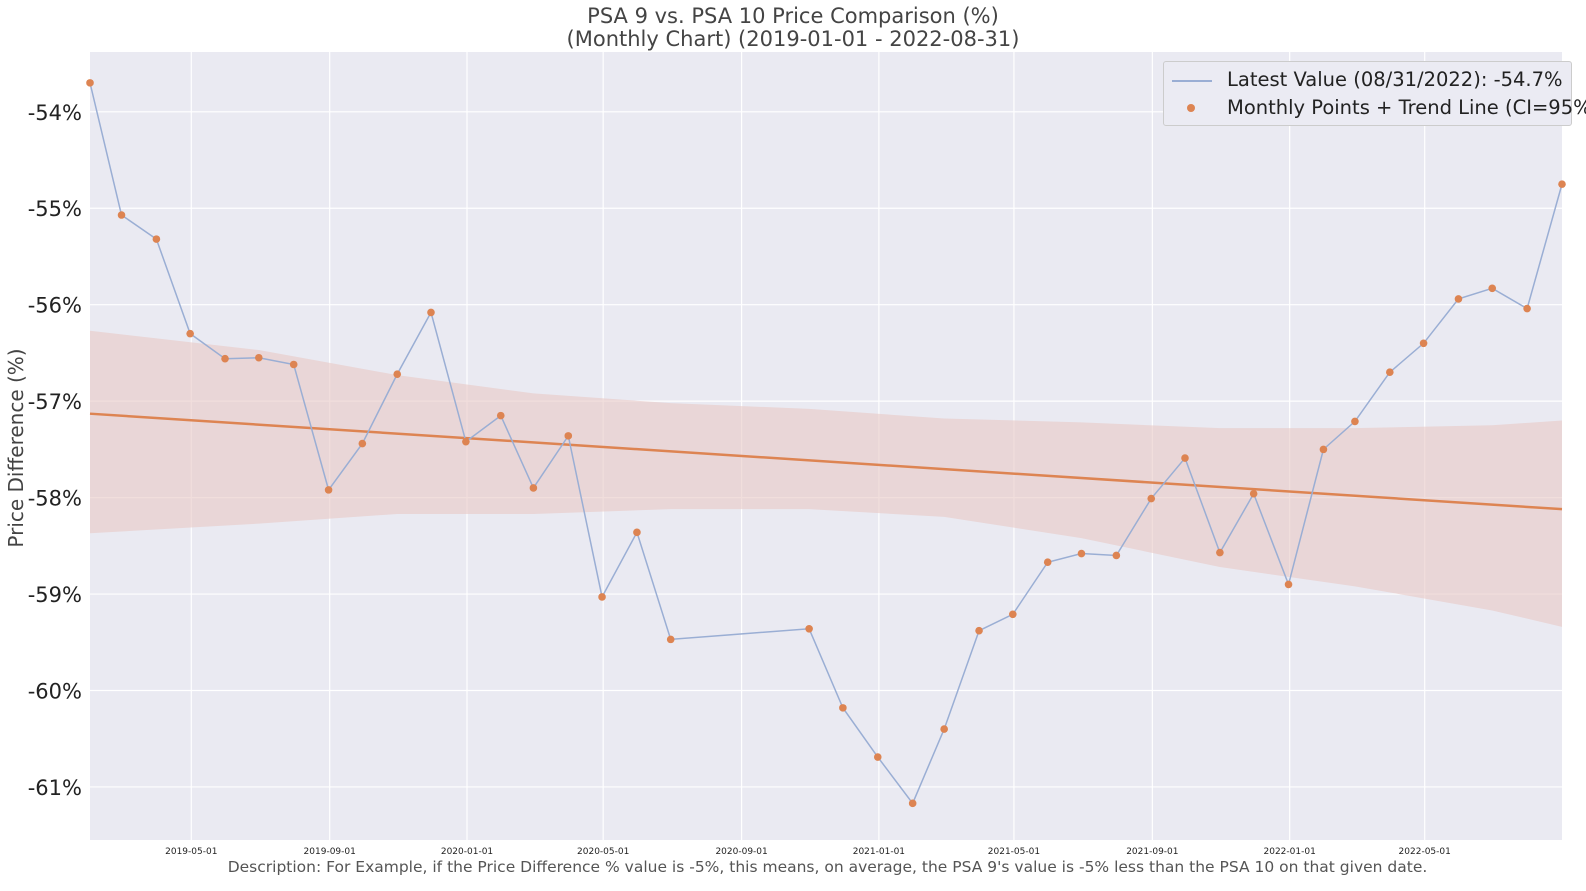 Image resolution: width=1586 pixels, height=891 pixels. What do you see at coordinates (55, 306) in the screenshot?
I see `y-tick-label: -56%` at bounding box center [55, 306].